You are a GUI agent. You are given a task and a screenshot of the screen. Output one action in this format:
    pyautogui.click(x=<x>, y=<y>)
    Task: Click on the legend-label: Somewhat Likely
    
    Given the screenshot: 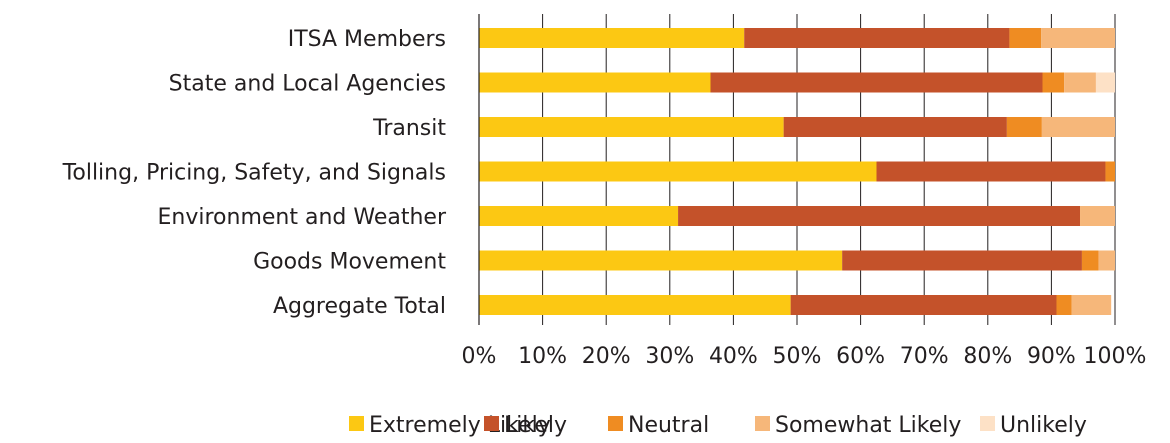 What is the action you would take?
    pyautogui.click(x=868, y=425)
    